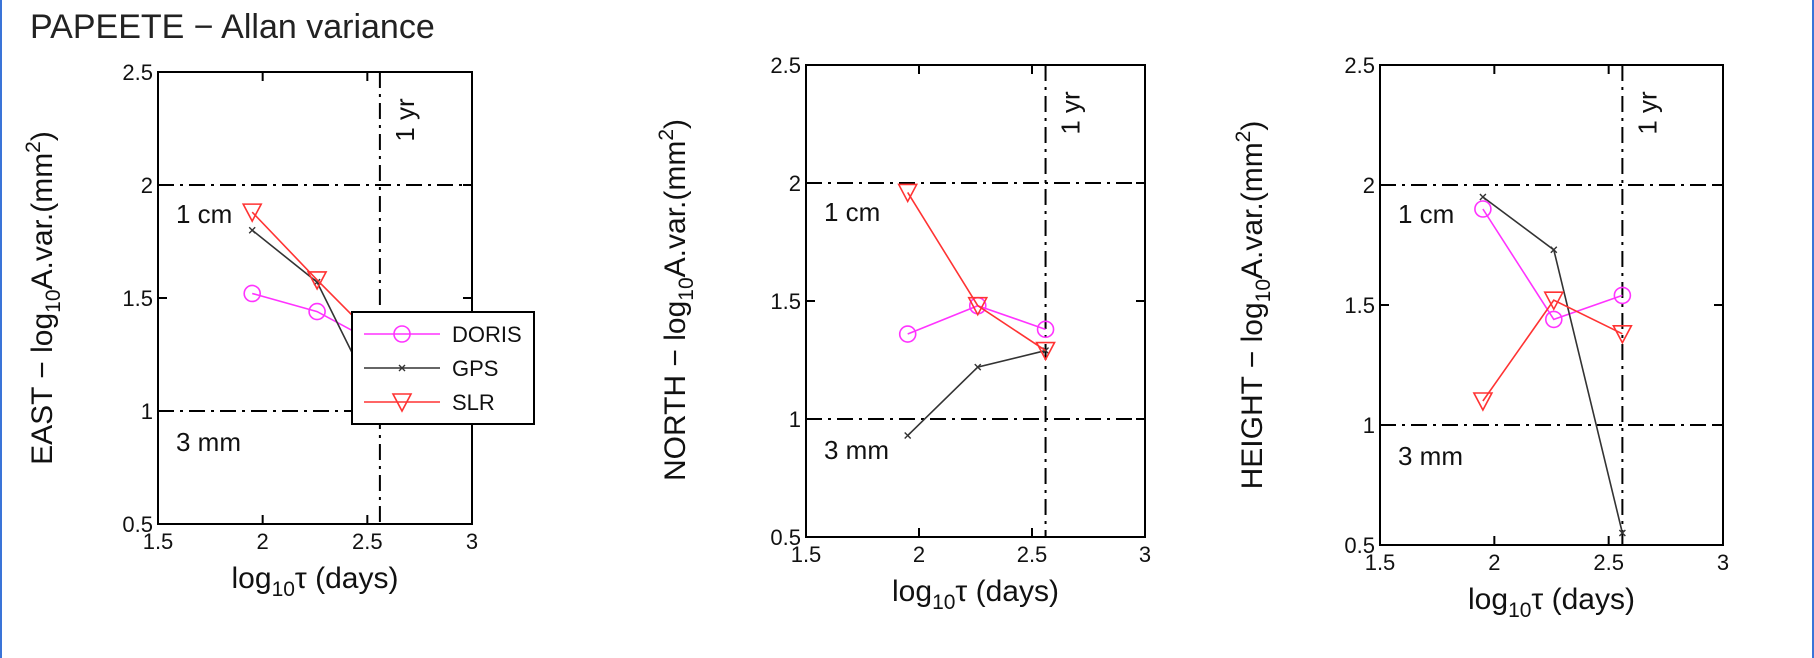  What do you see at coordinates (1253, 305) in the screenshot?
I see `y-axis-label: HEIGHT − log10A.var.(mm2)` at bounding box center [1253, 305].